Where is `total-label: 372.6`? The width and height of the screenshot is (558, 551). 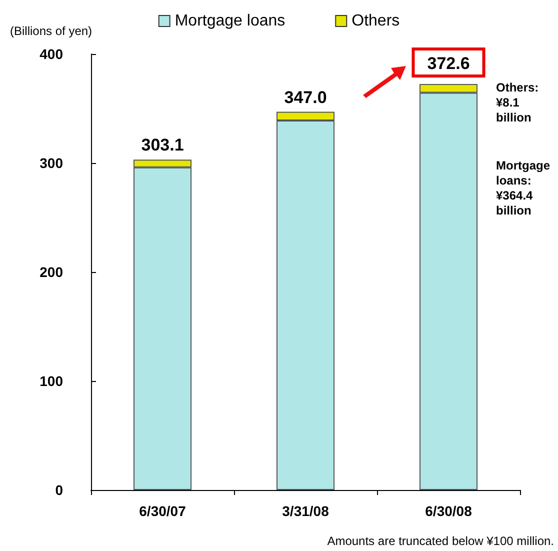
total-label: 372.6 is located at coordinates (448, 63).